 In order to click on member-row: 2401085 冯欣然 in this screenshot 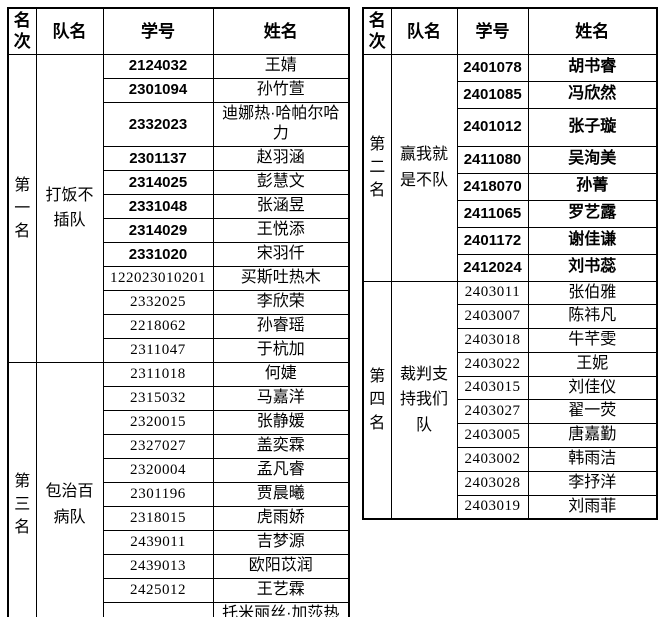, I will do `click(510, 94)`.